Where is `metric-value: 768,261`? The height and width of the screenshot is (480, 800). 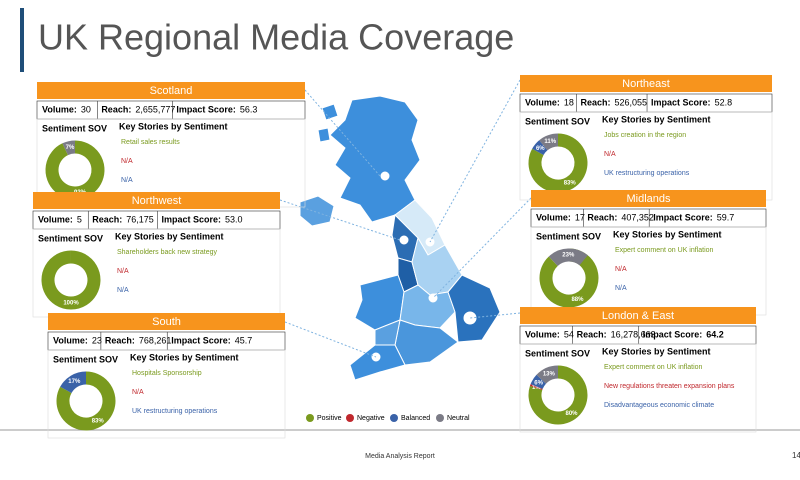
metric-value: 768,261 is located at coordinates (155, 340).